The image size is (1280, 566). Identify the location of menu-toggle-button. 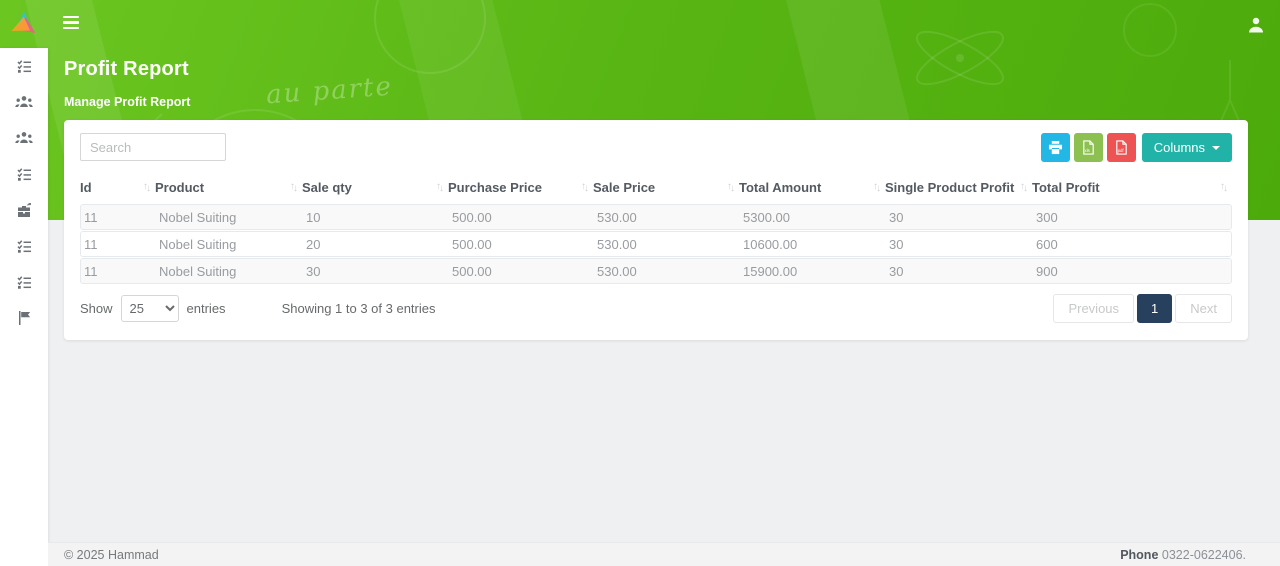
(71, 23).